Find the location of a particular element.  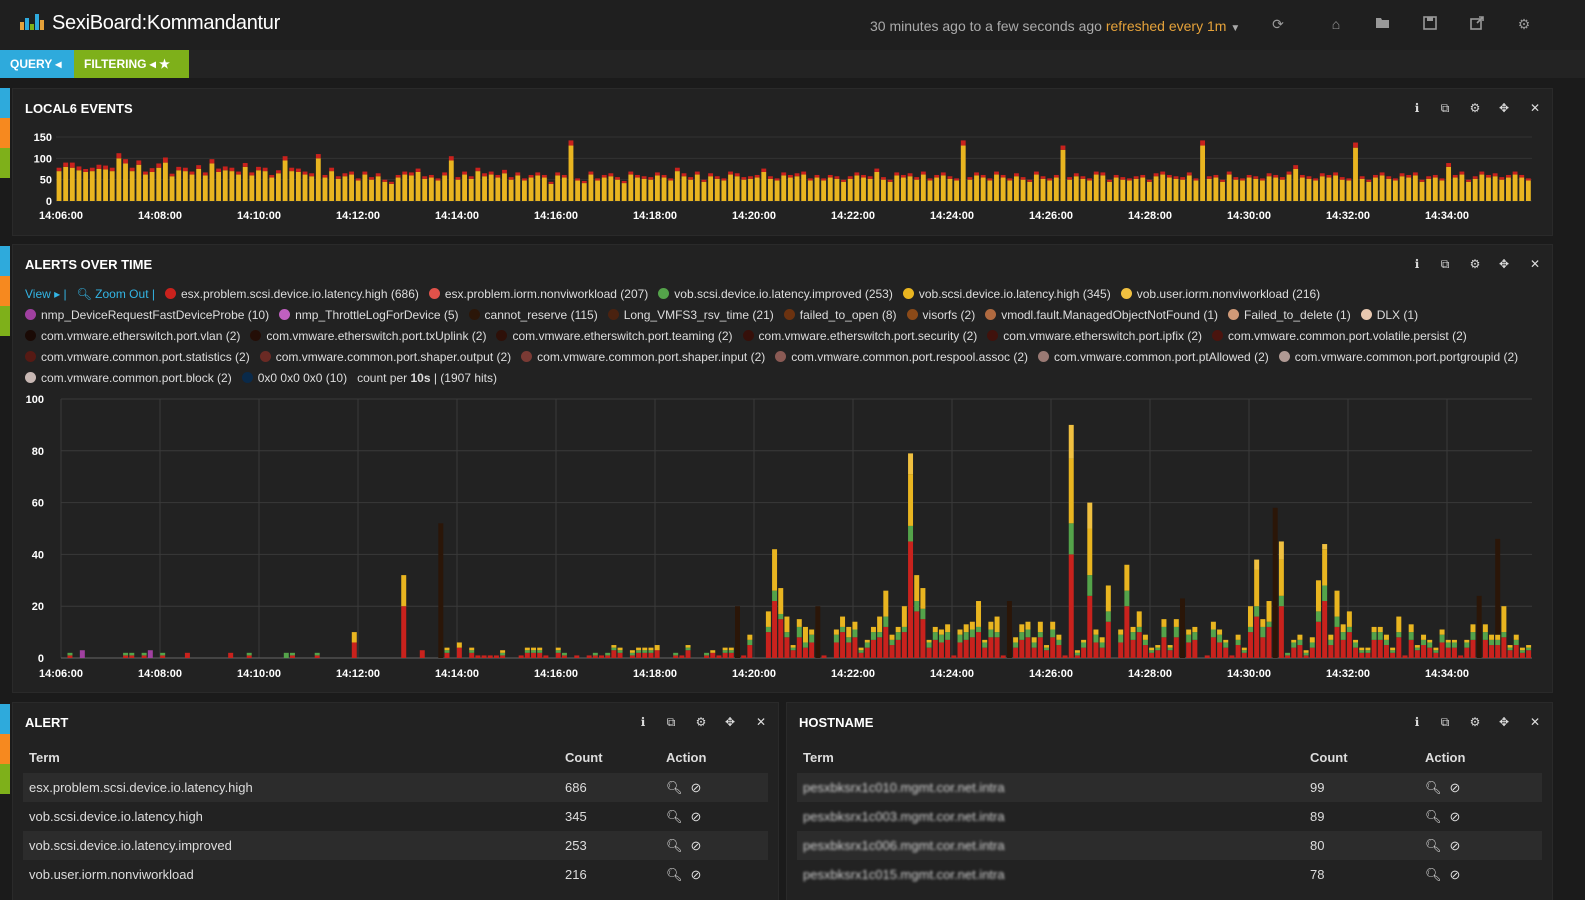

legend-item: Long_VMFS3_rsv_time (21) is located at coordinates (690, 315).